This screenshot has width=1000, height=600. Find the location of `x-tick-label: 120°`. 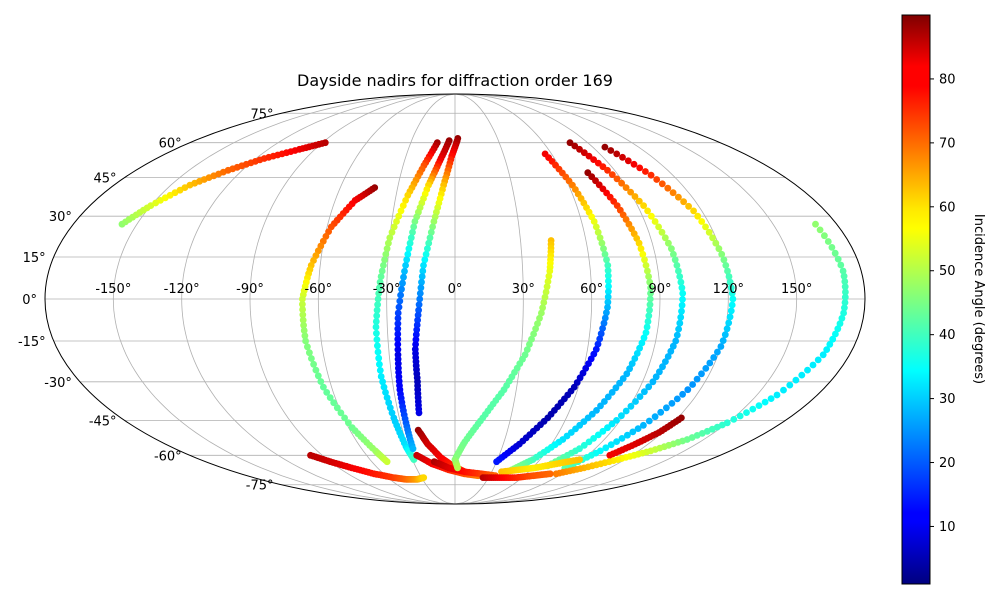

x-tick-label: 120° is located at coordinates (728, 289).